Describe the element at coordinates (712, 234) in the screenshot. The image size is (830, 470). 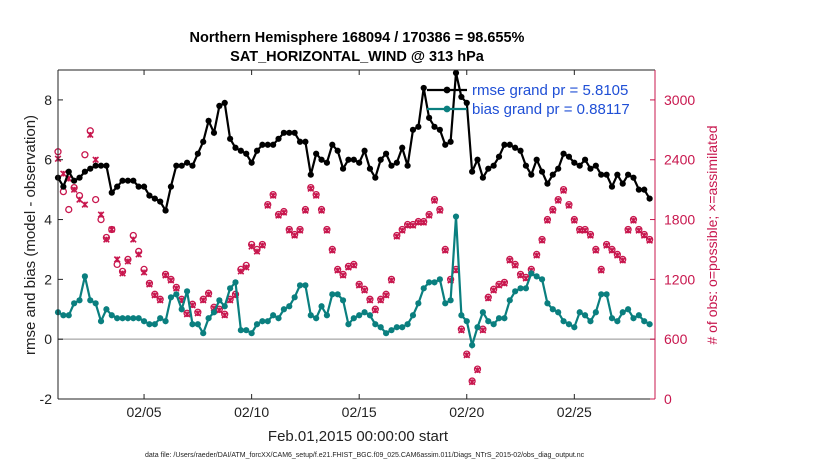
I see `y2-axis-label: # of obs: o=possible; ×=assimilated` at that location.